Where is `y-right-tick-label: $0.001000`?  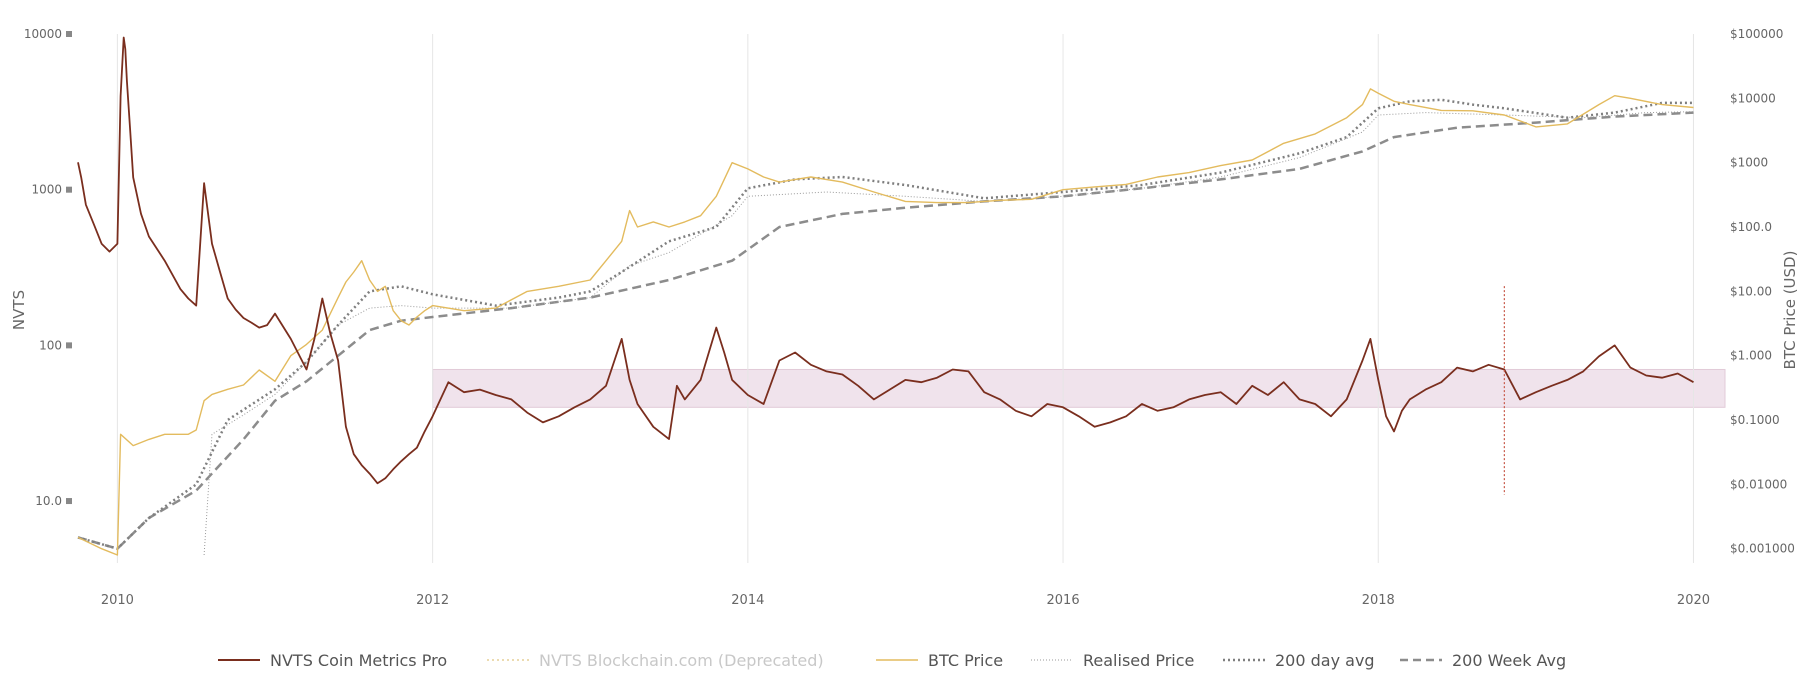 y-right-tick-label: $0.001000 is located at coordinates (1762, 549).